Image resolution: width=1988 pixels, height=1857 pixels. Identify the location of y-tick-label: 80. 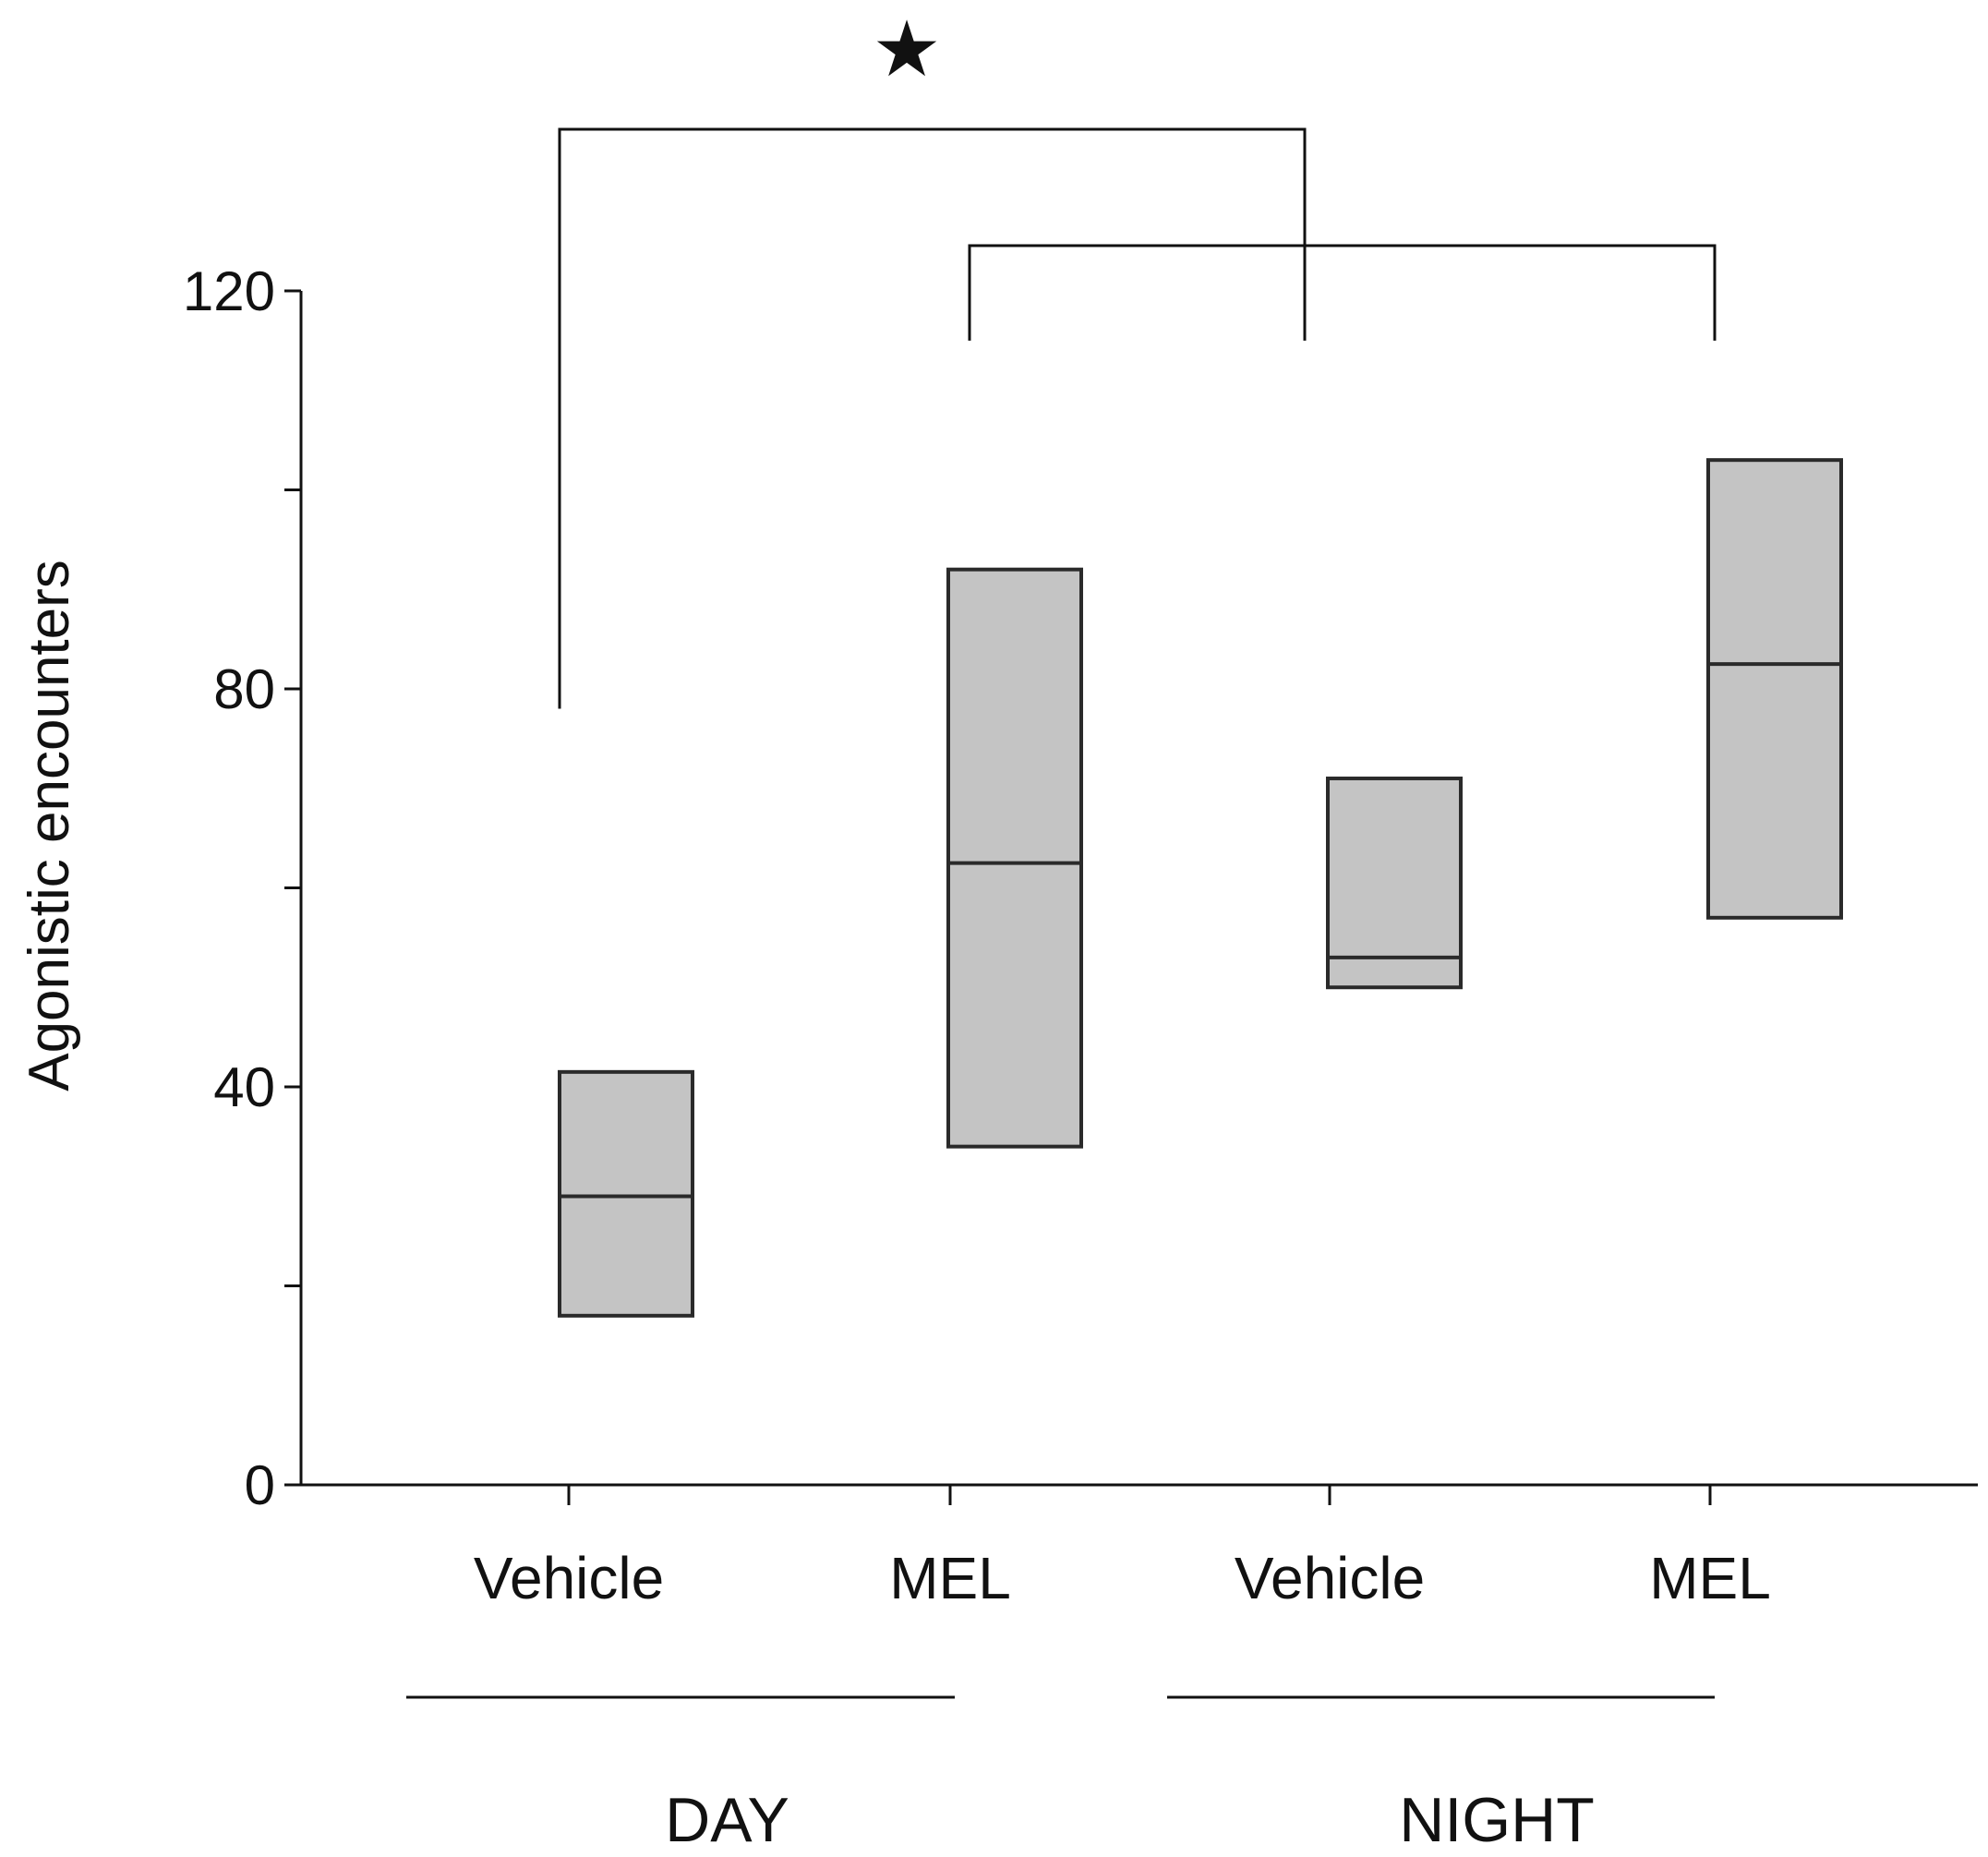
(244, 689).